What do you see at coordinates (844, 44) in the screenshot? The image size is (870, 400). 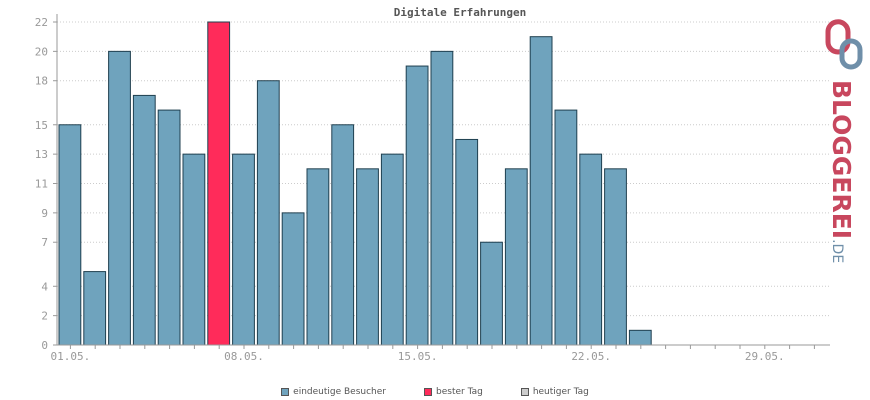 I see `bloggerei-logo-icon` at bounding box center [844, 44].